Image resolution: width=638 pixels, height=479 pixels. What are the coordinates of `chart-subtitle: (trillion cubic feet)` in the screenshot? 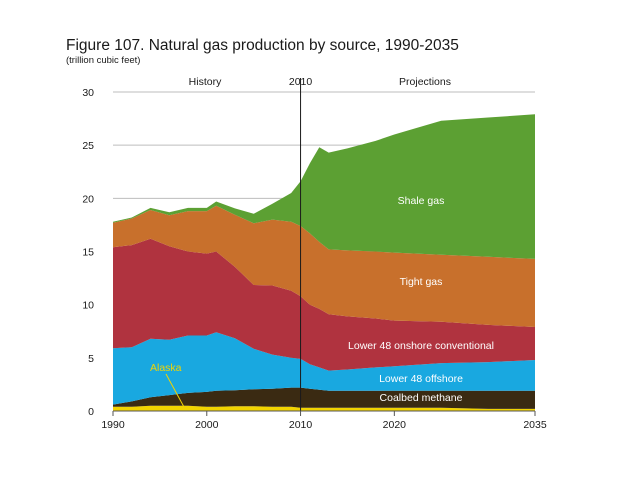 It's located at (103, 60).